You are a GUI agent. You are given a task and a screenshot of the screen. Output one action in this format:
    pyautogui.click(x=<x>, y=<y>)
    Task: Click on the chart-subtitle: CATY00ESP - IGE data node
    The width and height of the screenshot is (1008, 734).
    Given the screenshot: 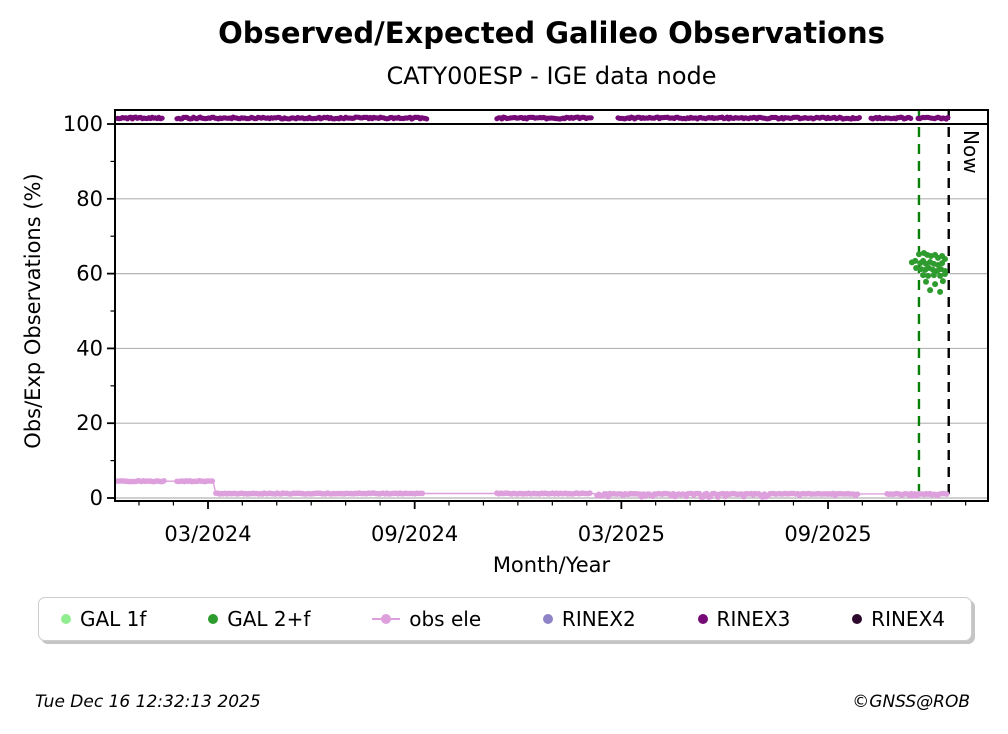 What is the action you would take?
    pyautogui.click(x=551, y=76)
    